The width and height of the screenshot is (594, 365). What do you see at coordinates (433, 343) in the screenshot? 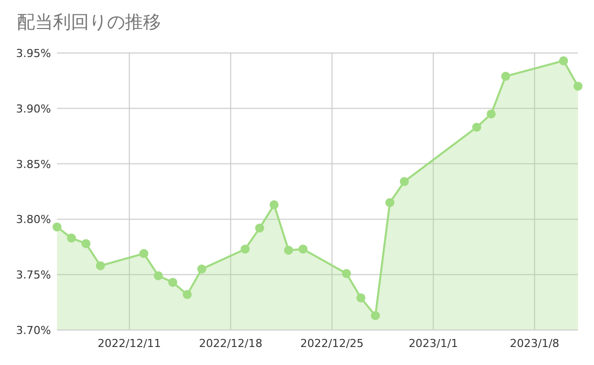
I see `x-tick-label: 2023/1/1` at bounding box center [433, 343].